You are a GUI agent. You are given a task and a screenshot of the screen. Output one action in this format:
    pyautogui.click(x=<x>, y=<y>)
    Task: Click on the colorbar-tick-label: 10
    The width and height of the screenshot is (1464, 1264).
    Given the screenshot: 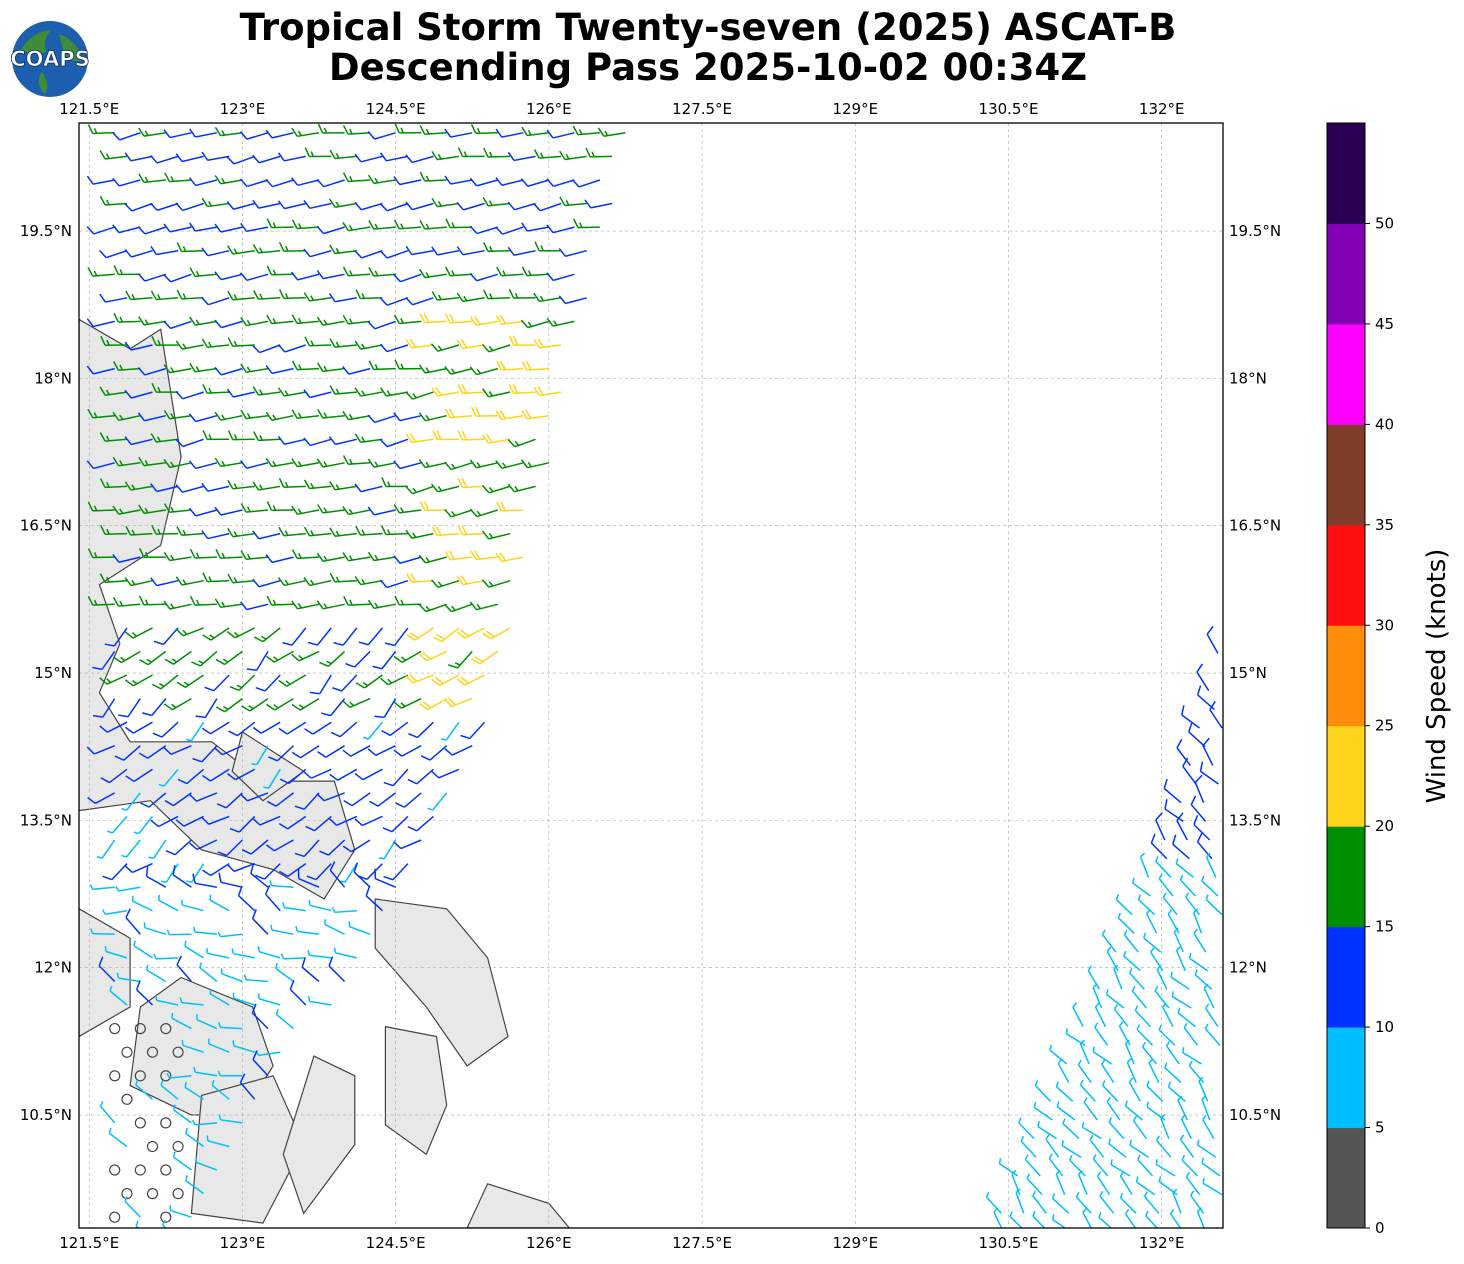 What is the action you would take?
    pyautogui.click(x=1384, y=1027)
    